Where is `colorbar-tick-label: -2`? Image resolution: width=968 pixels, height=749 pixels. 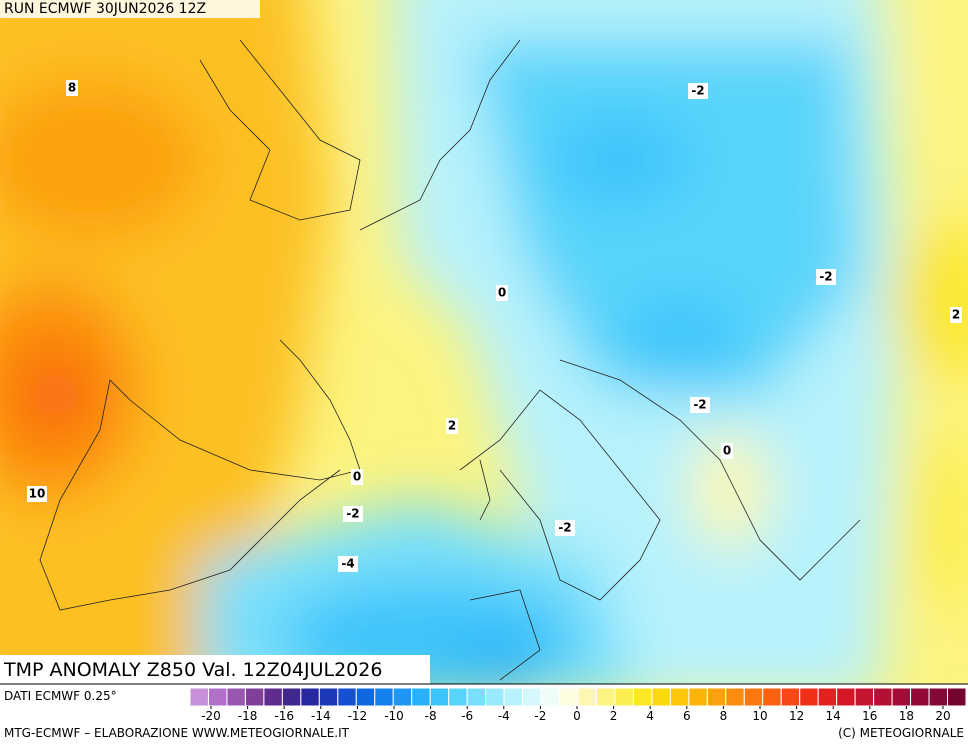
colorbar-tick-label: -2 is located at coordinates (540, 716).